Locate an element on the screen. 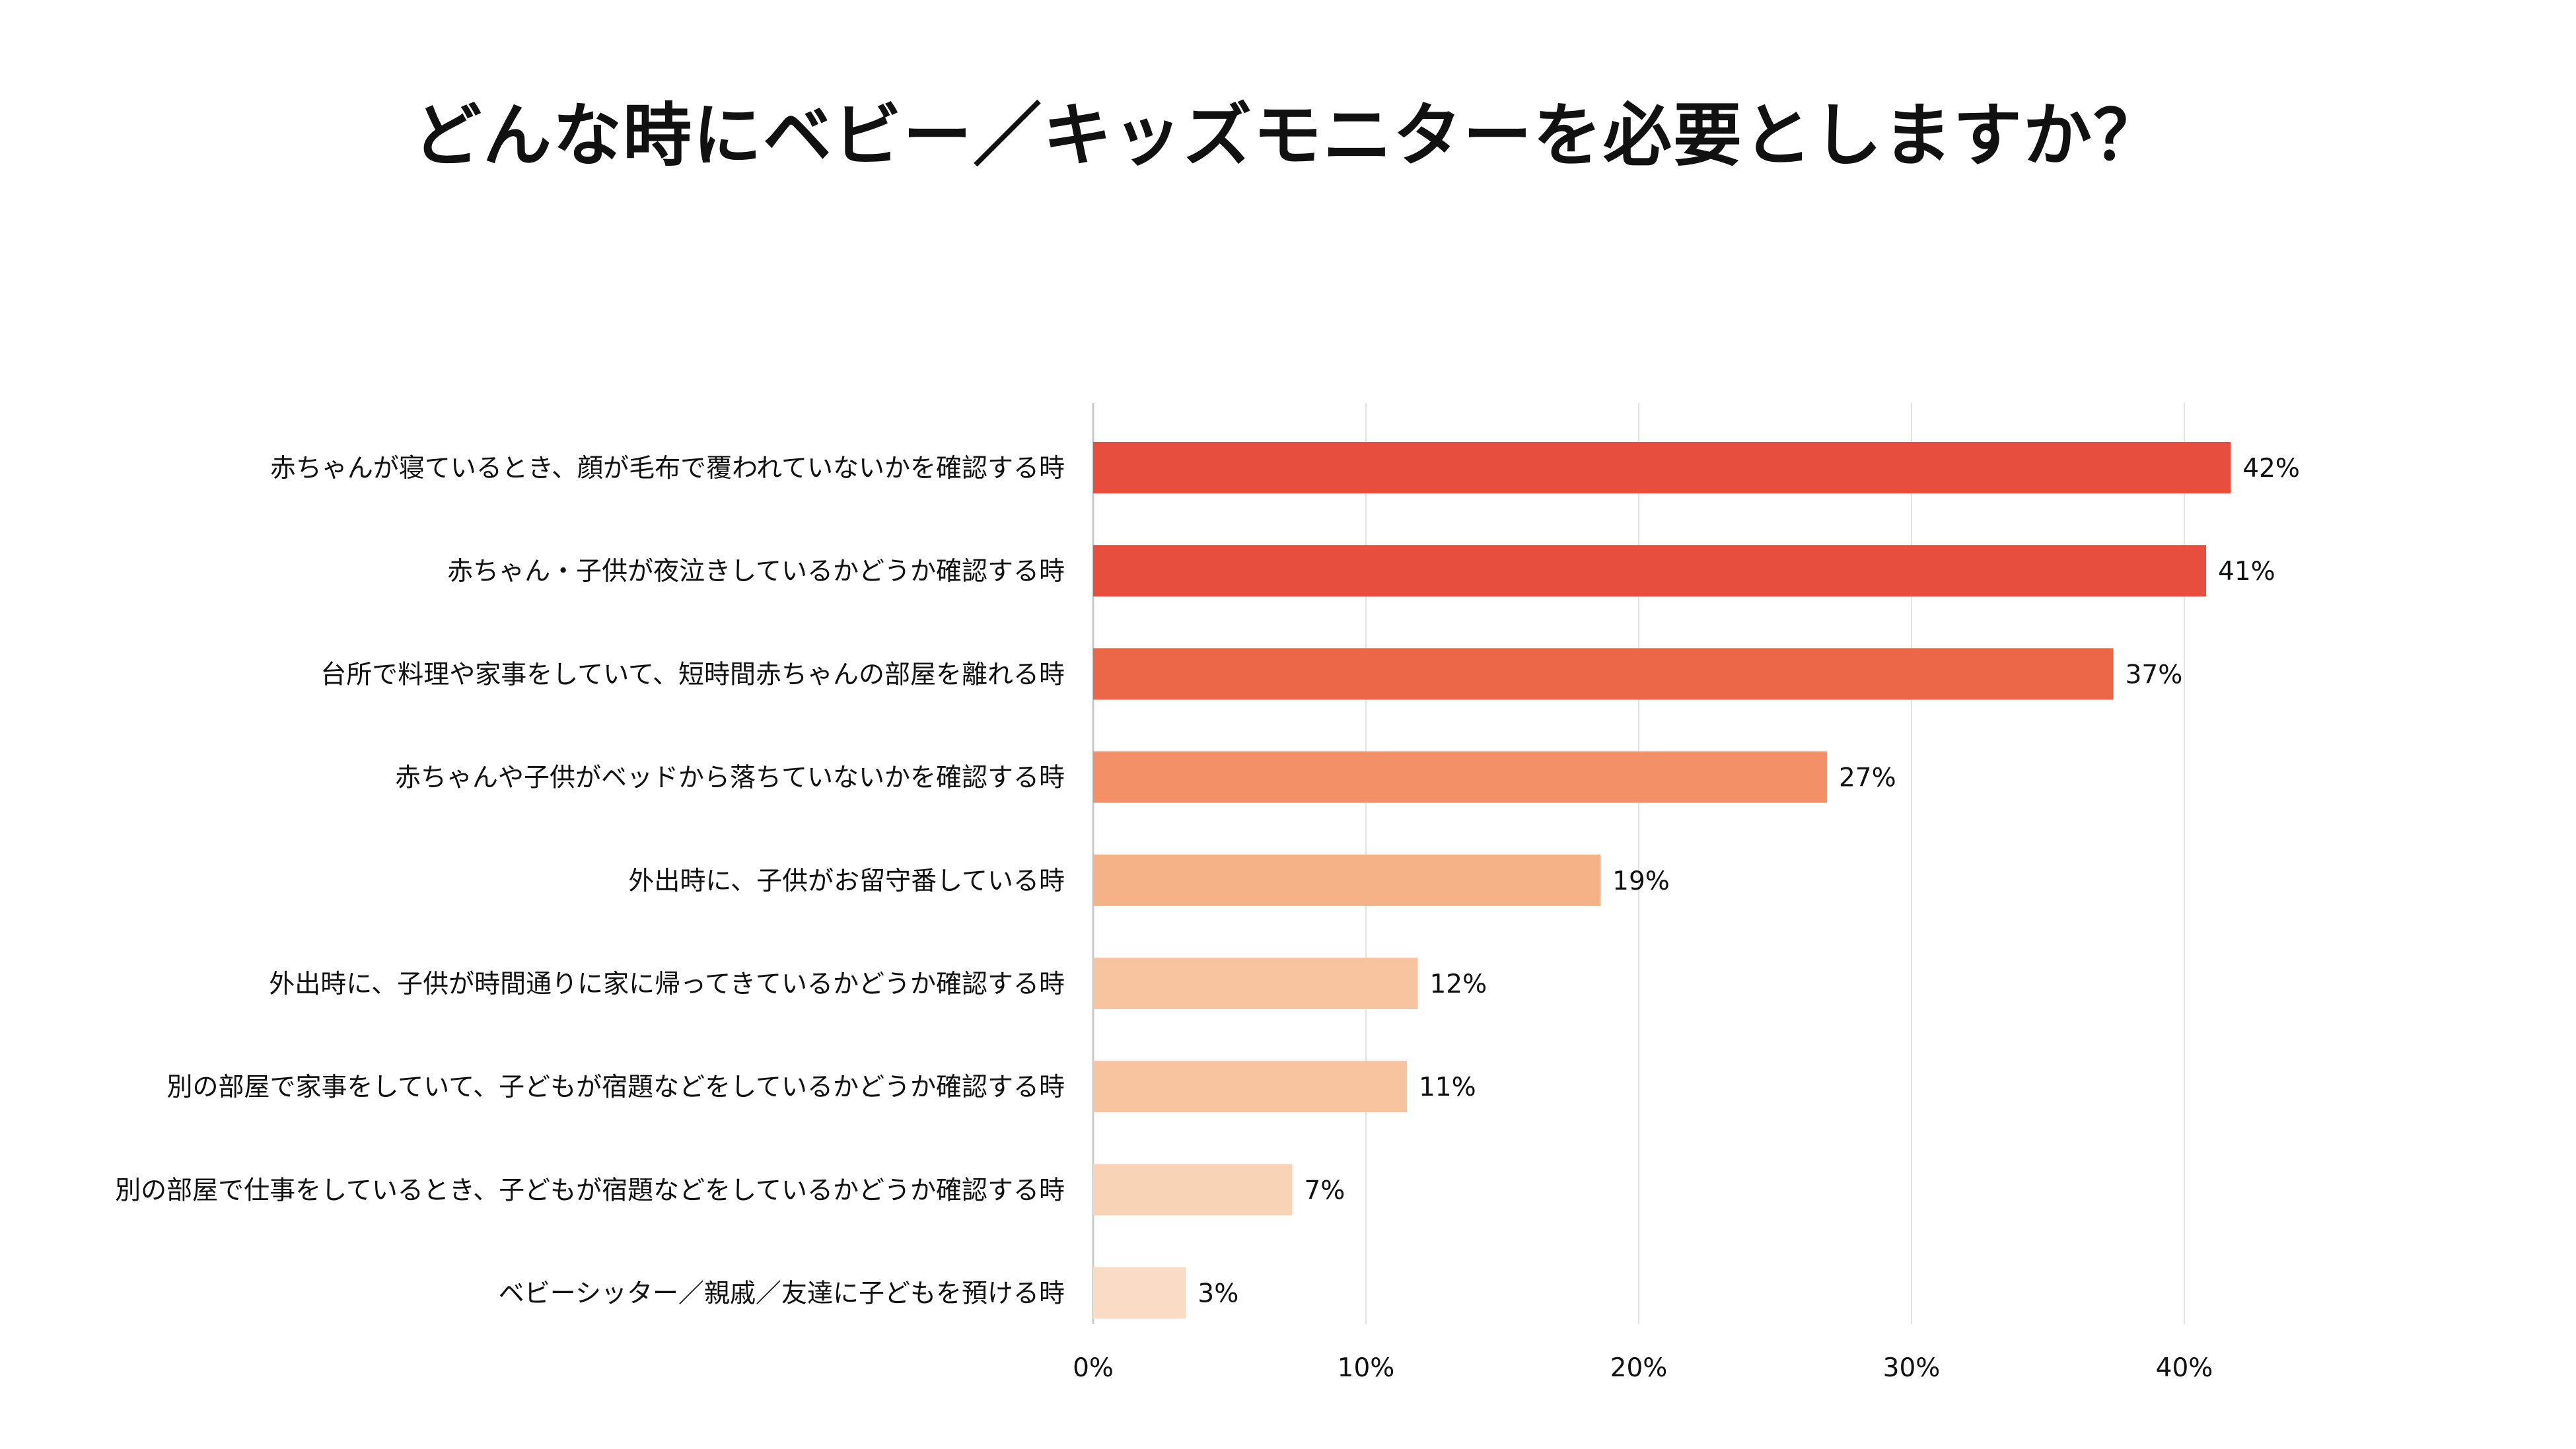  chart-title: どんな時にベビー／キッズモニターを必要としますか？ is located at coordinates (1287, 135).